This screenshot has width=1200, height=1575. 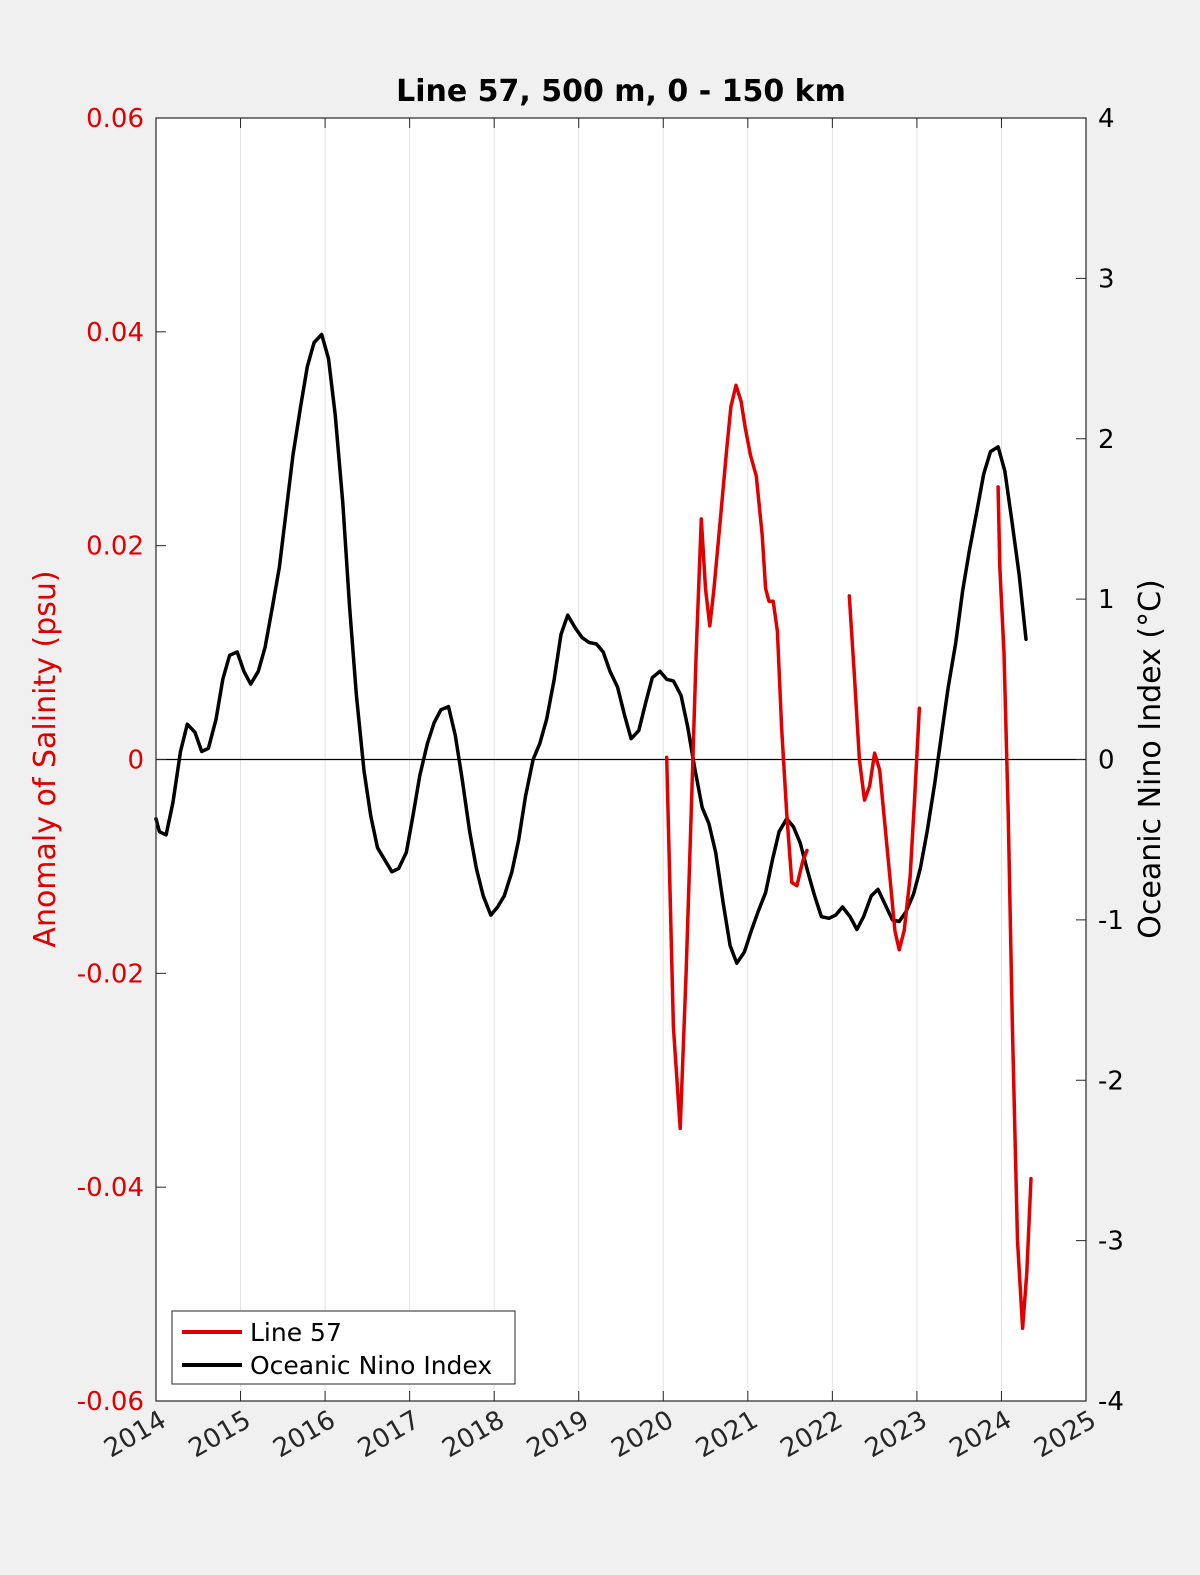 What do you see at coordinates (727, 1434) in the screenshot?
I see `x-tick-label: 2021` at bounding box center [727, 1434].